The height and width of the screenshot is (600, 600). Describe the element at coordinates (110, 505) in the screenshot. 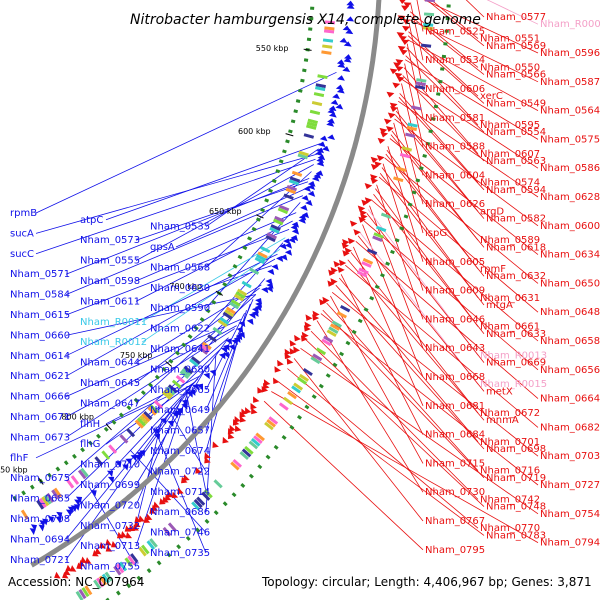

I see `gene-label: Nham_0720` at that location.